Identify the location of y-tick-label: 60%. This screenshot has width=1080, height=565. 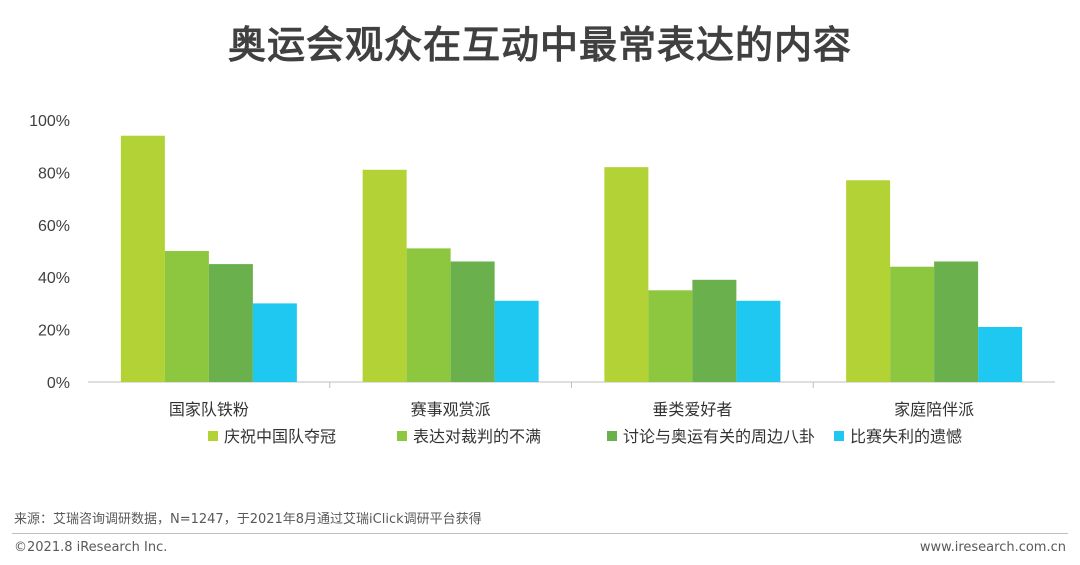
(54, 226).